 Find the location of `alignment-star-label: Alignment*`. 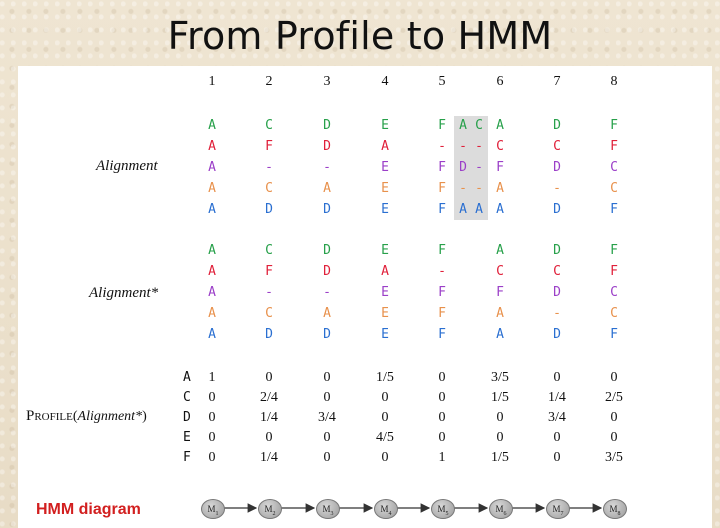

alignment-star-label: Alignment* is located at coordinates (124, 293).